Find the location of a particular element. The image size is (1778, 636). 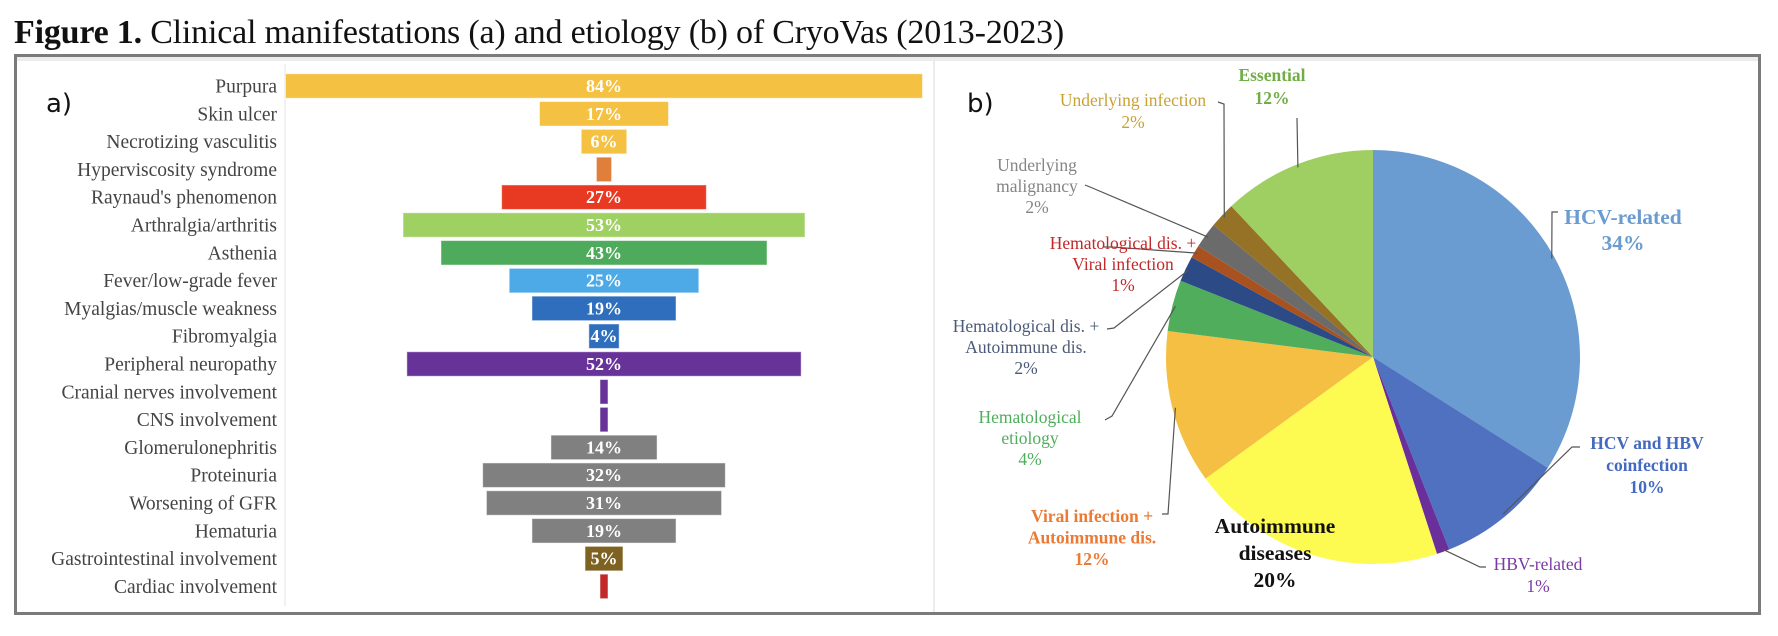

bar-cranial-nerves-involvement is located at coordinates (604, 392).